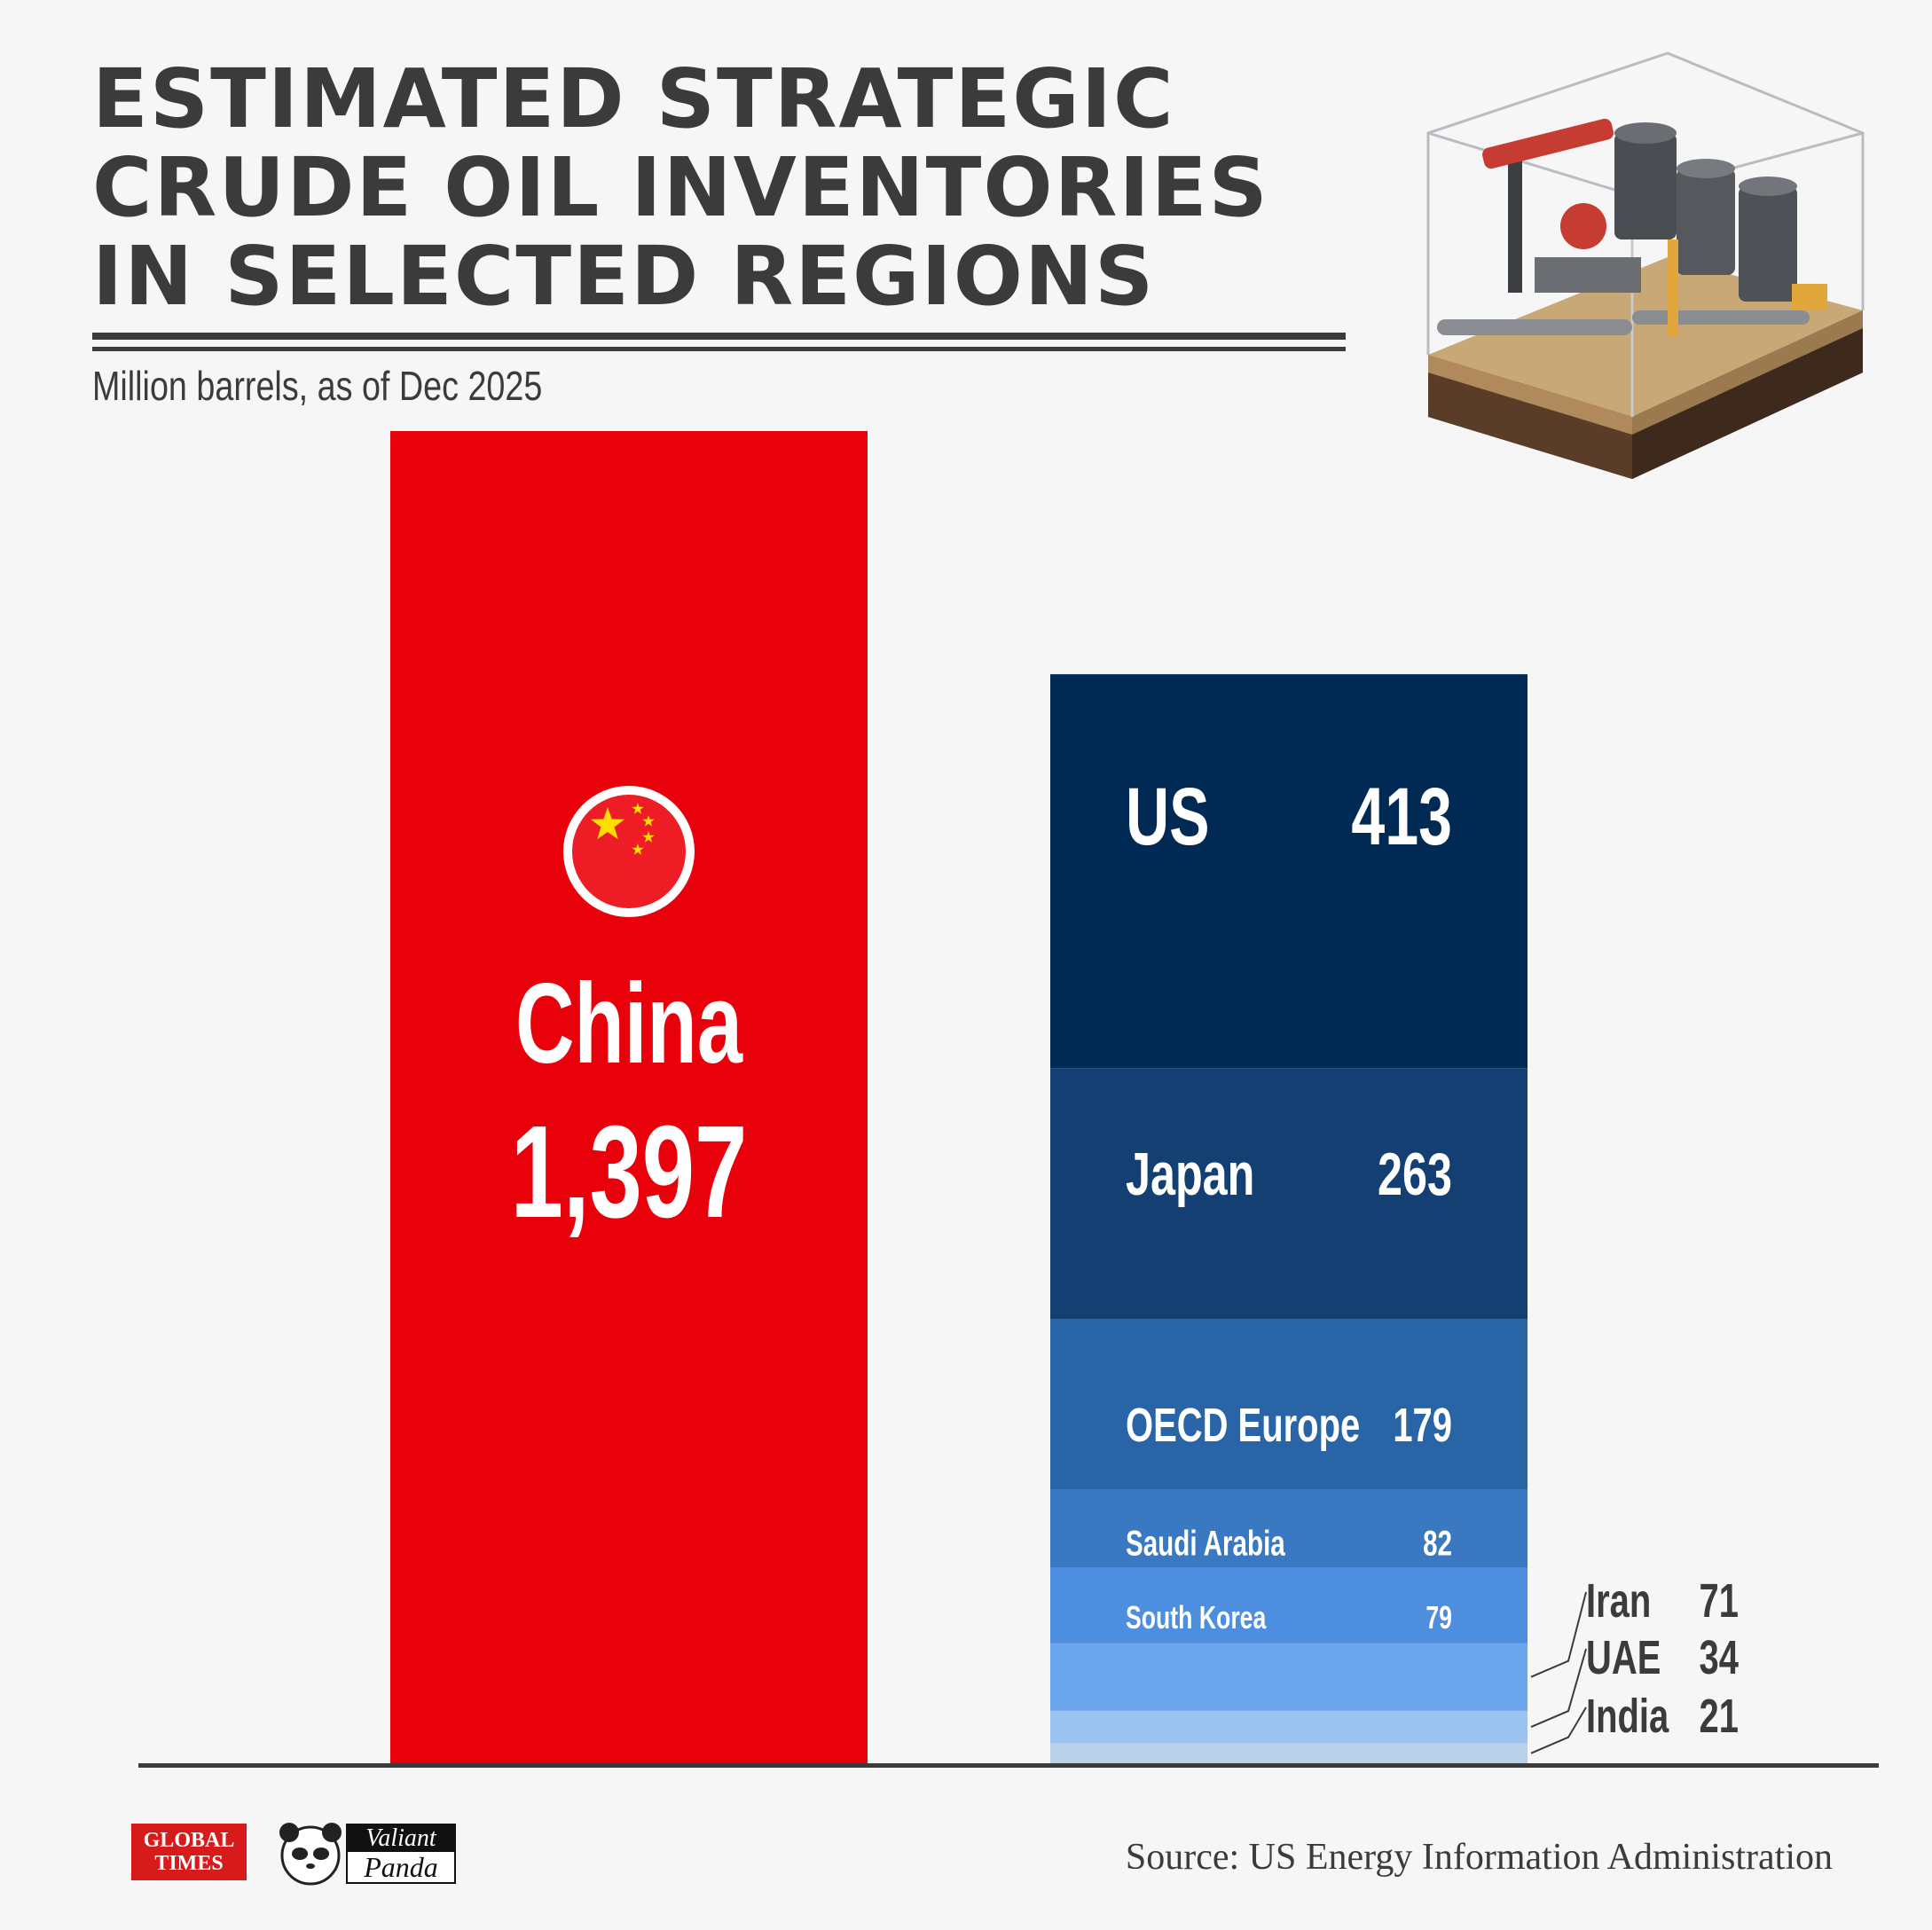 Image resolution: width=1932 pixels, height=1930 pixels. I want to click on bar-segment-iran, so click(1289, 1677).